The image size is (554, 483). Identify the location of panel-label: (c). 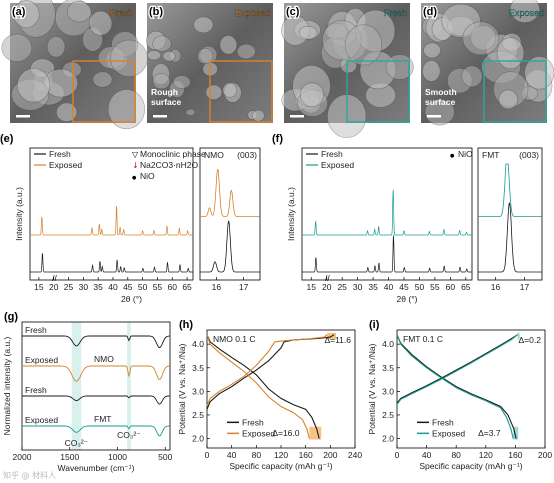
(293, 12).